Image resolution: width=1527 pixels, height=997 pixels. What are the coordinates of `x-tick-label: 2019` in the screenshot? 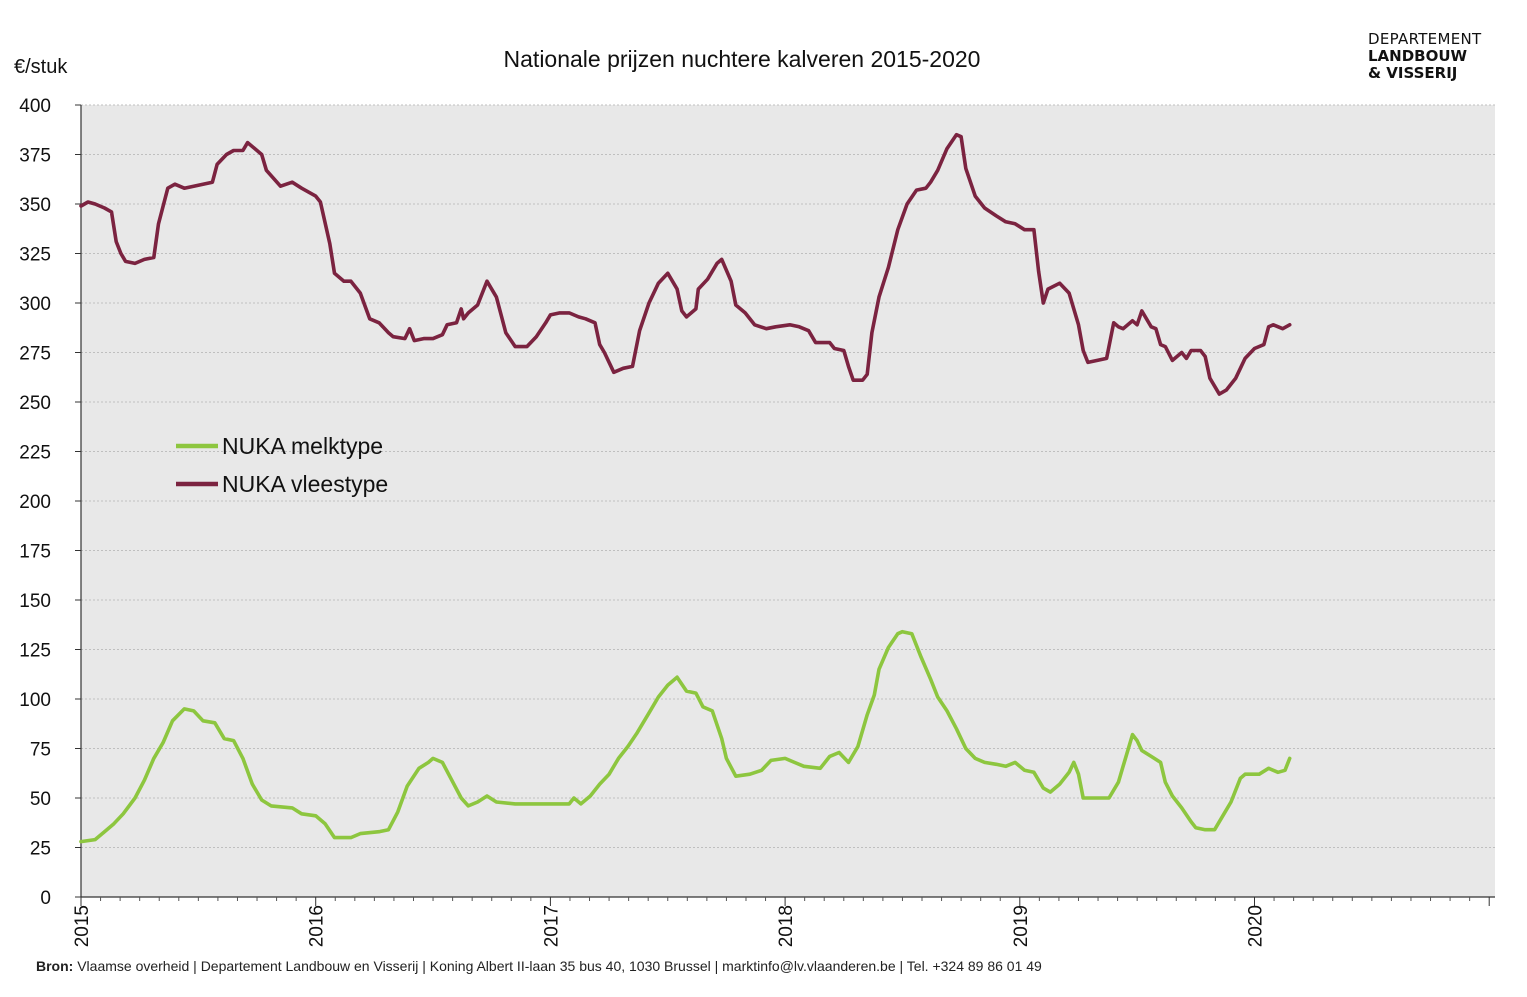 It's located at (1021, 926).